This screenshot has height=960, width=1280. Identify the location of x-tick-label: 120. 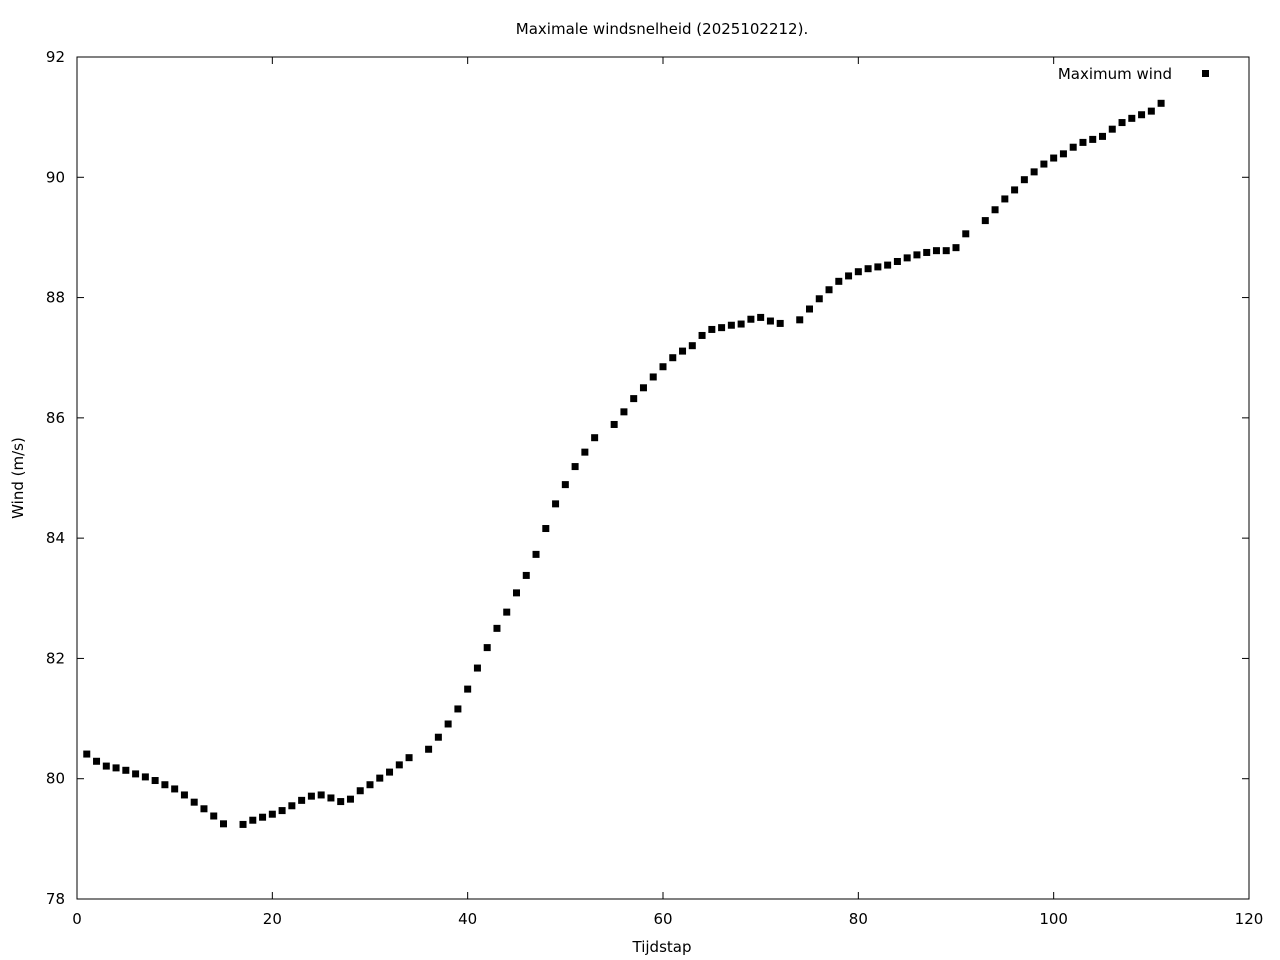
(1249, 919).